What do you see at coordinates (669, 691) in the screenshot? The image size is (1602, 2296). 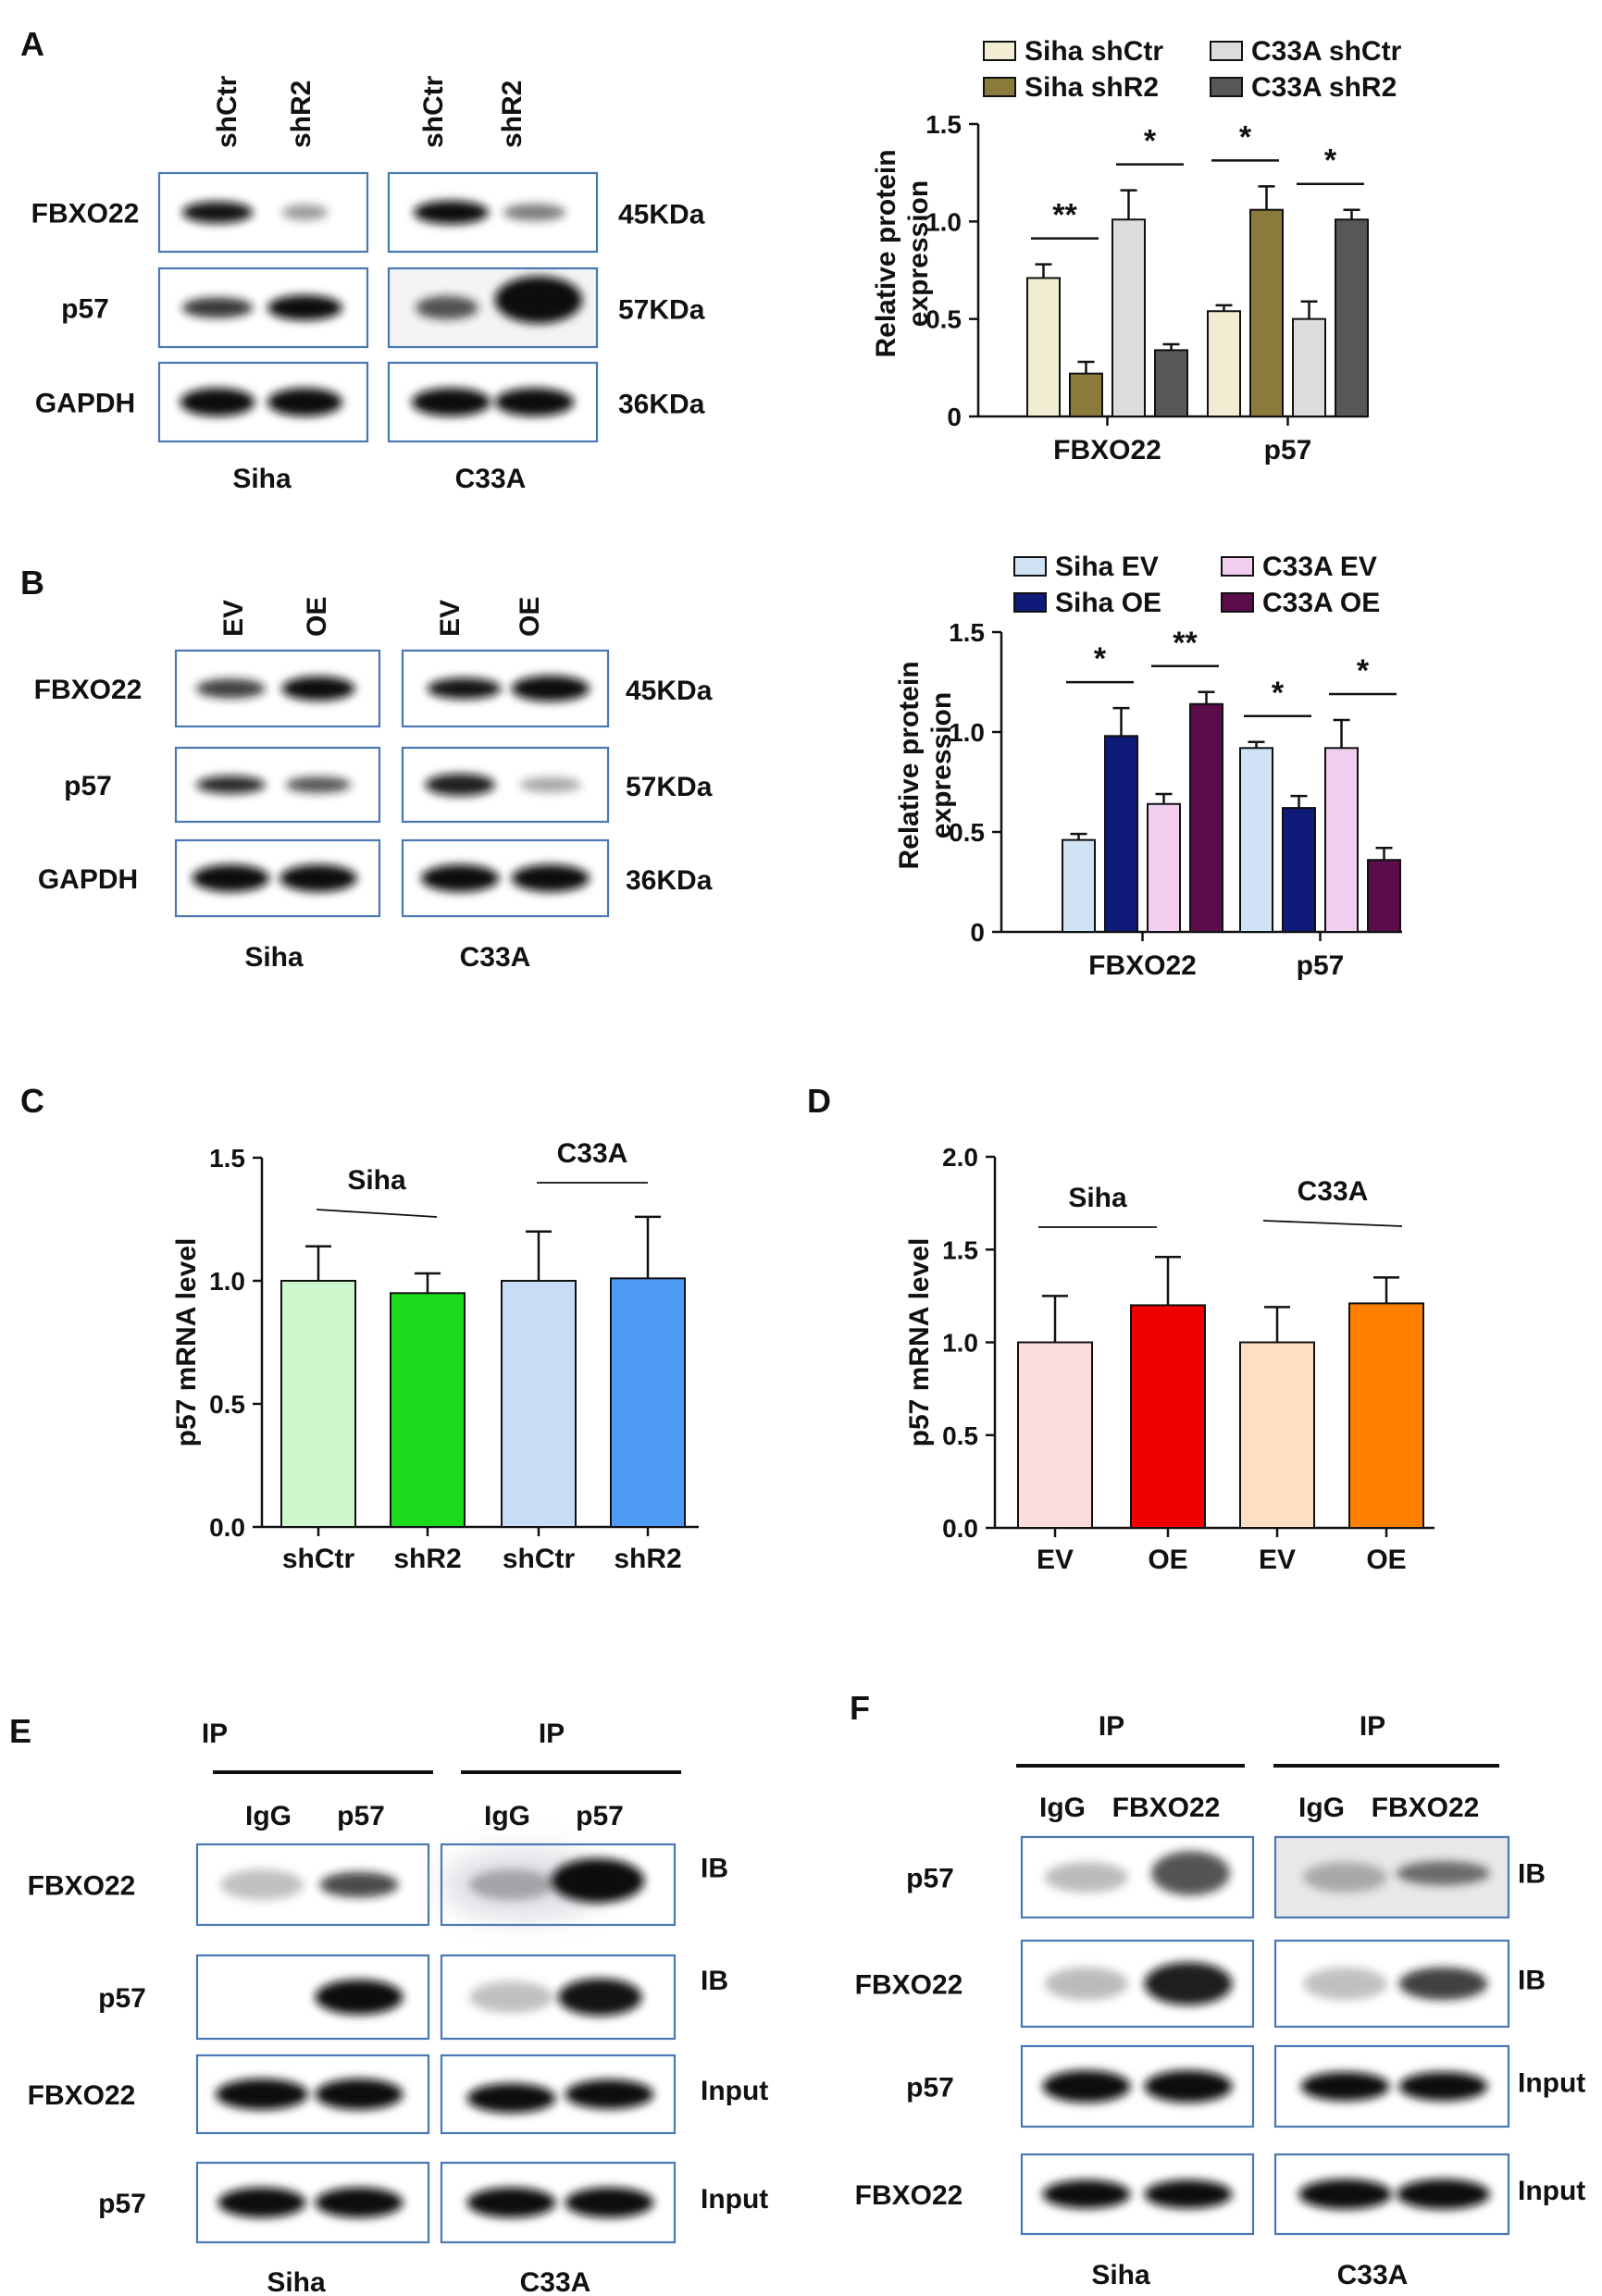 I see `size-label: 45KDa` at bounding box center [669, 691].